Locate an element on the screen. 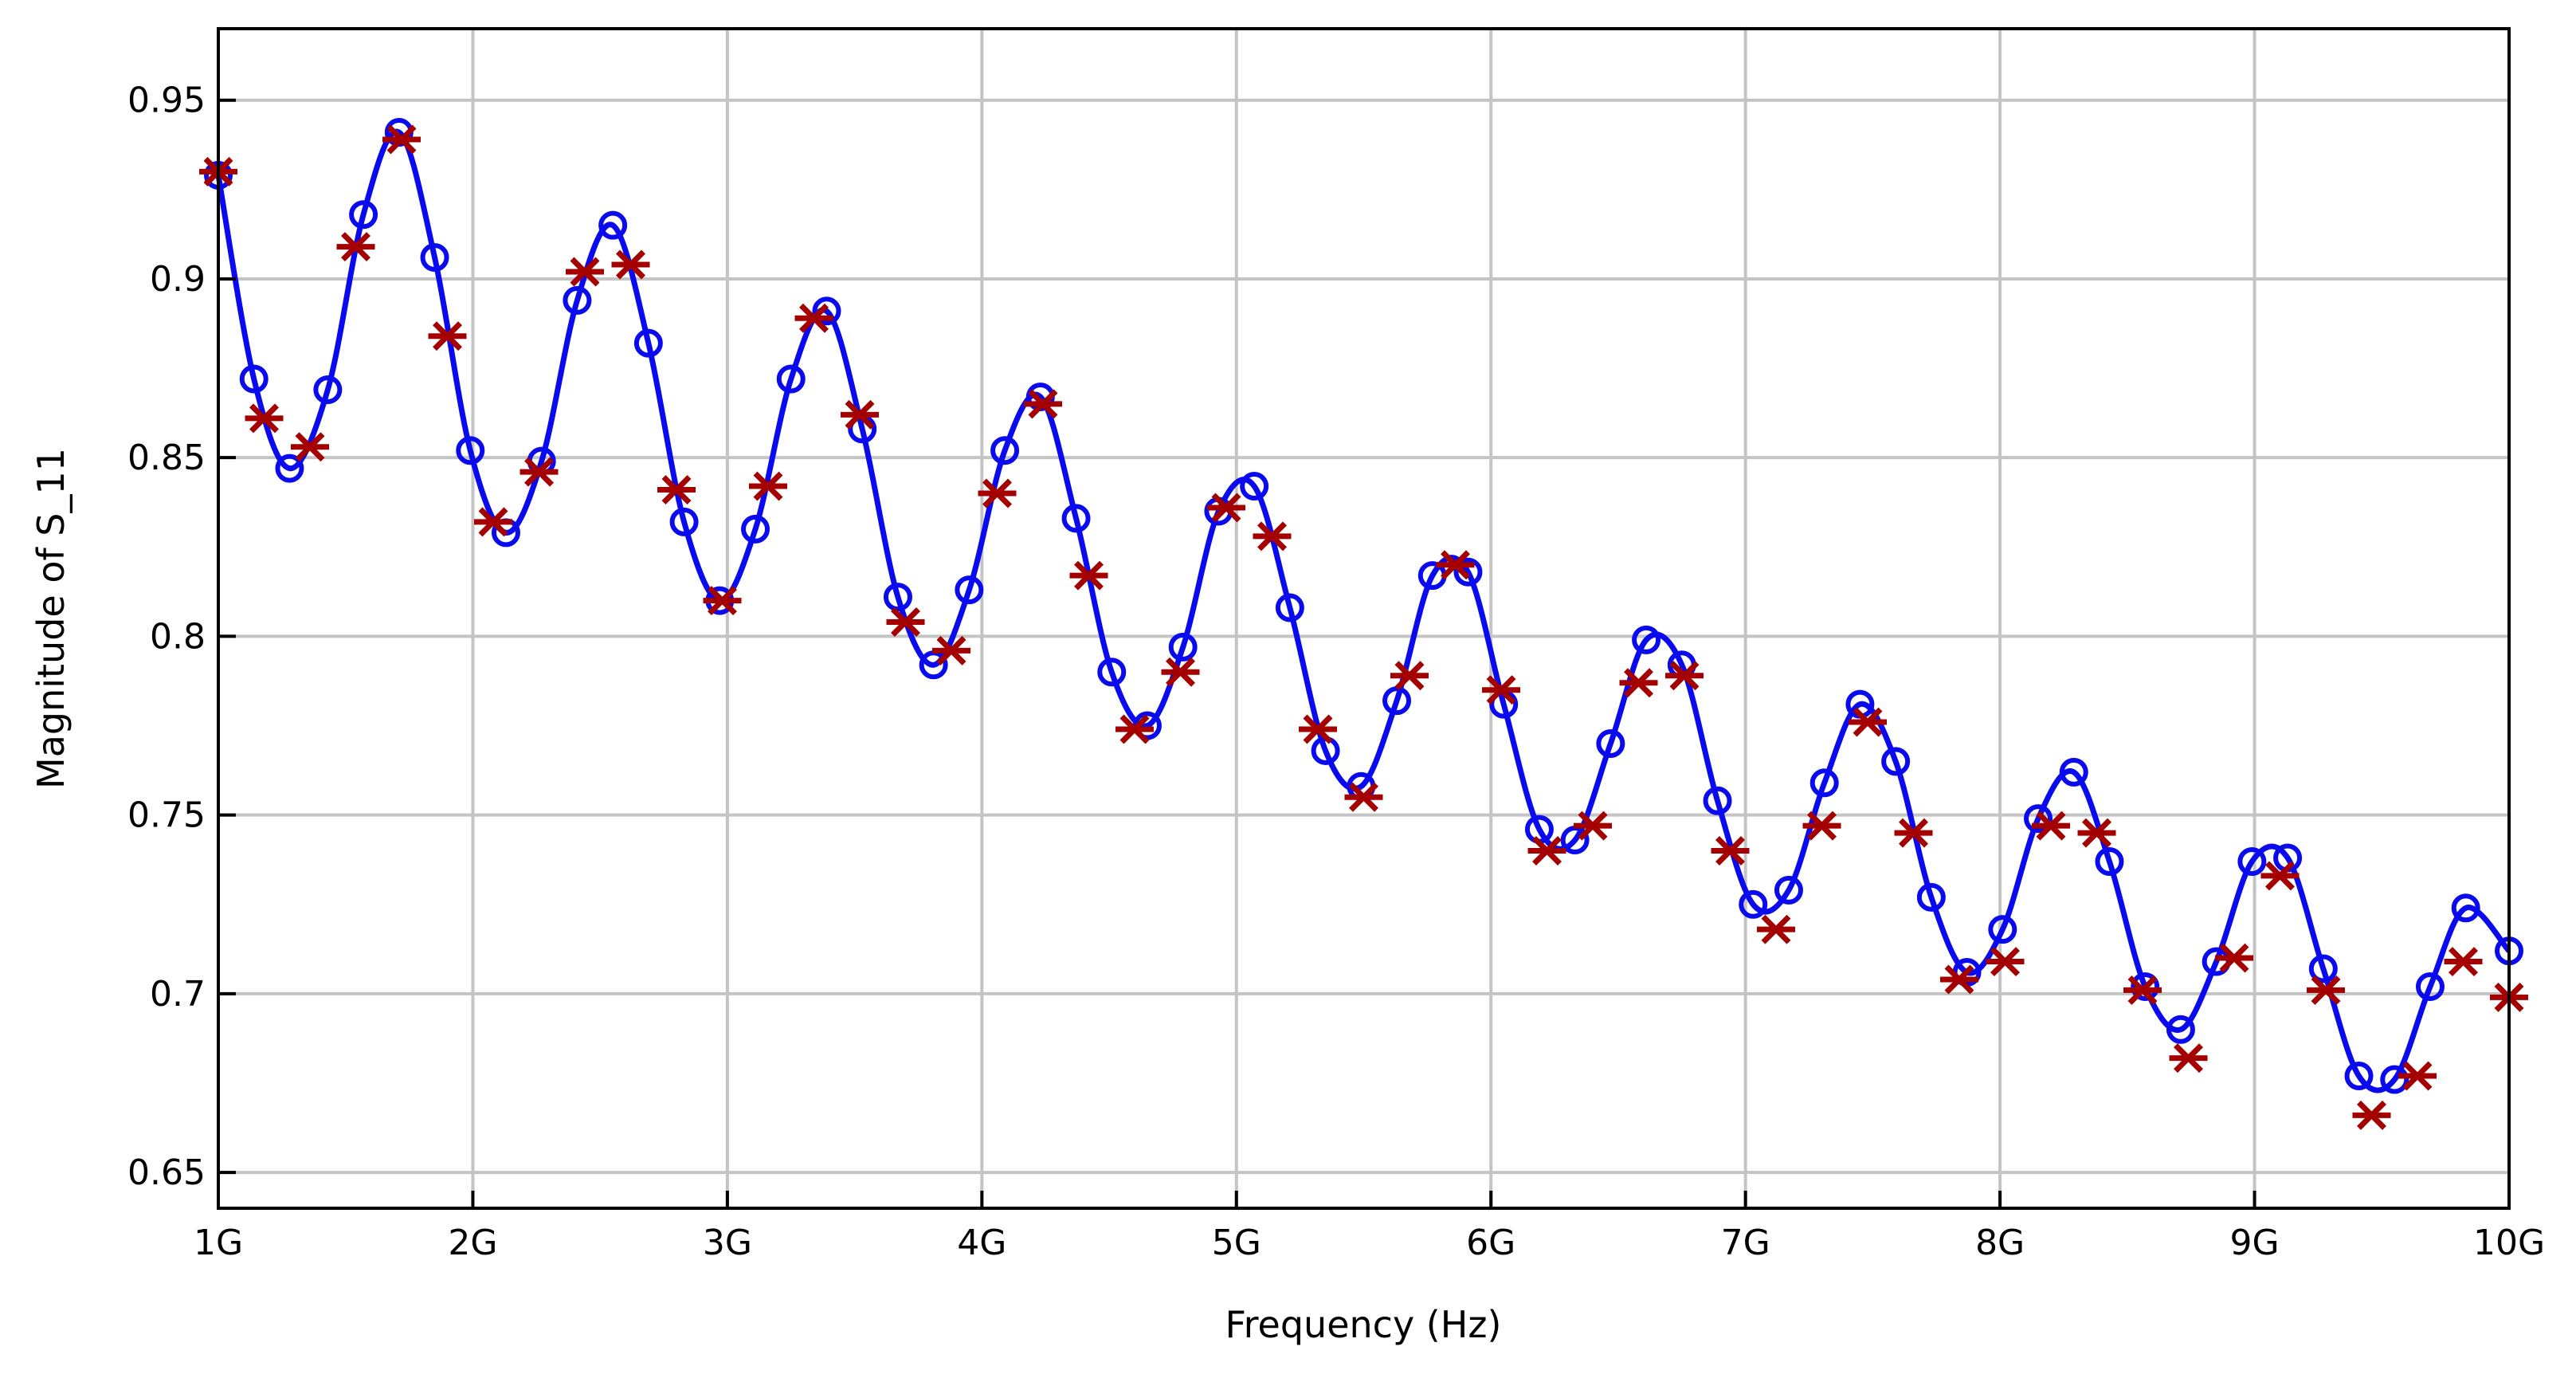 This screenshot has width=2576, height=1374. x-tick-label: 5G is located at coordinates (1236, 1243).